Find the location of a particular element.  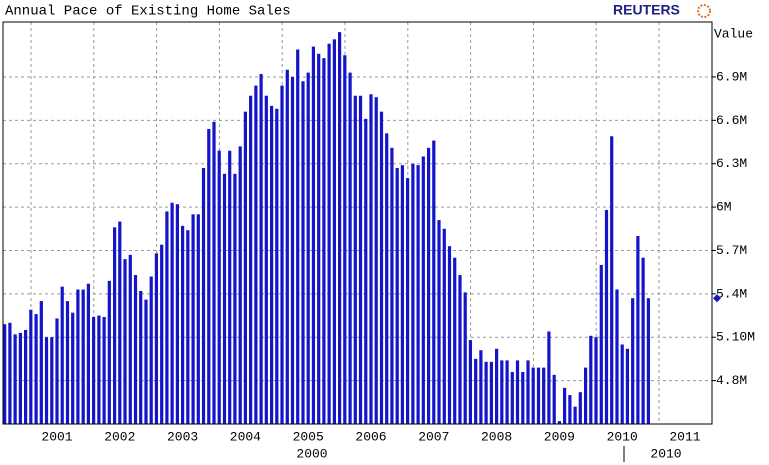

decade-label: 2000 is located at coordinates (311, 453).